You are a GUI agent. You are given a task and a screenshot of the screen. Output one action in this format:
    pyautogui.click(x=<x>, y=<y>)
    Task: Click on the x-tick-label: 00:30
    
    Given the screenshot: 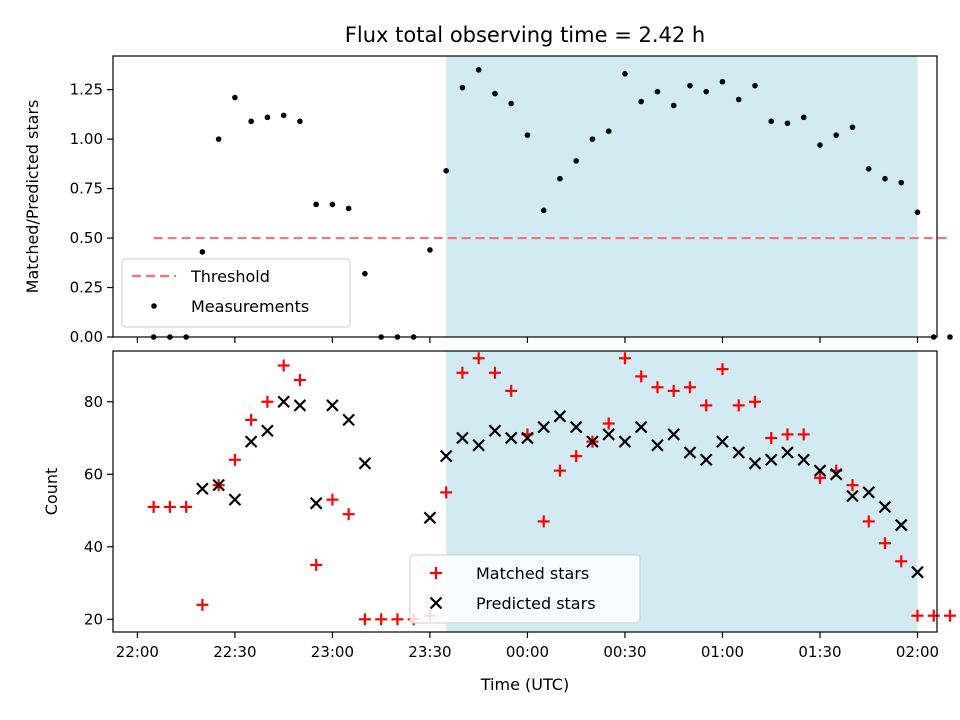 What is the action you would take?
    pyautogui.click(x=624, y=652)
    